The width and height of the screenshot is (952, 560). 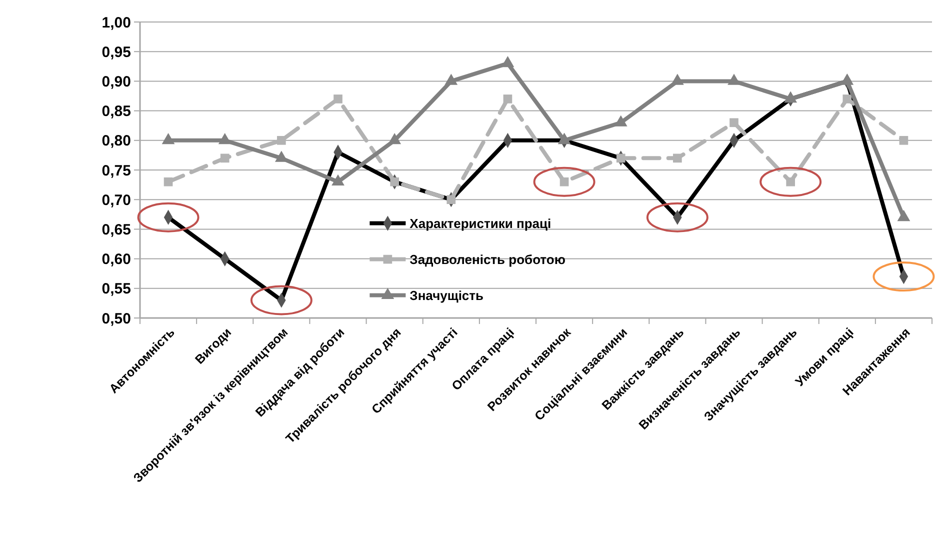 What do you see at coordinates (116, 229) in the screenshot?
I see `y-tick-label: 0,65` at bounding box center [116, 229].